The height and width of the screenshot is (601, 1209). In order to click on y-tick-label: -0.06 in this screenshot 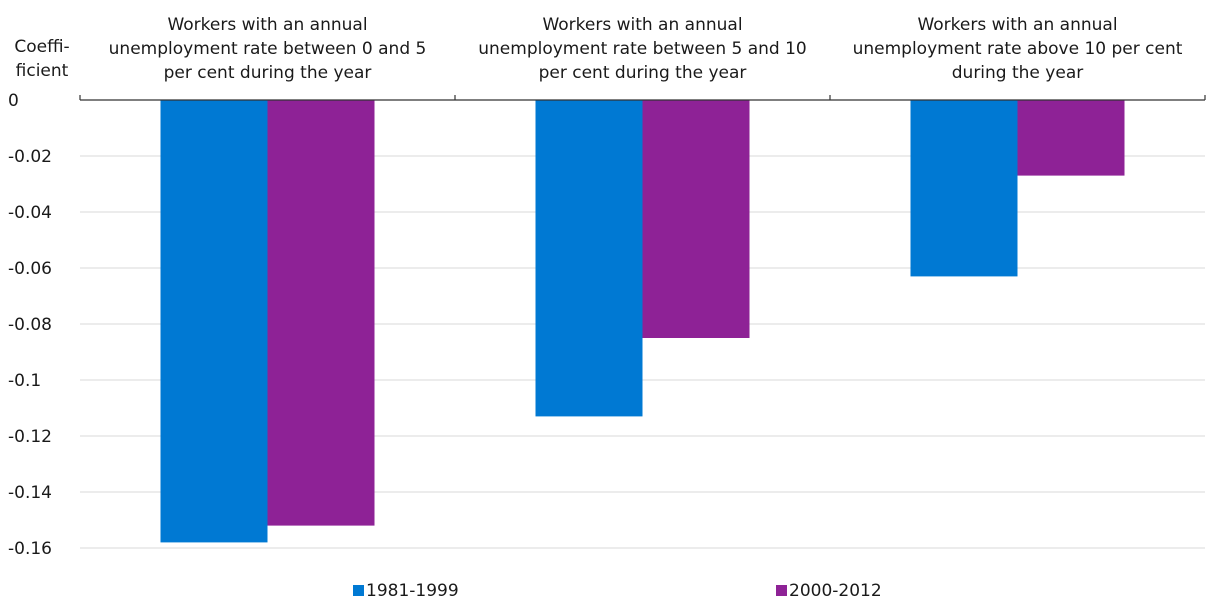, I will do `click(30, 269)`.